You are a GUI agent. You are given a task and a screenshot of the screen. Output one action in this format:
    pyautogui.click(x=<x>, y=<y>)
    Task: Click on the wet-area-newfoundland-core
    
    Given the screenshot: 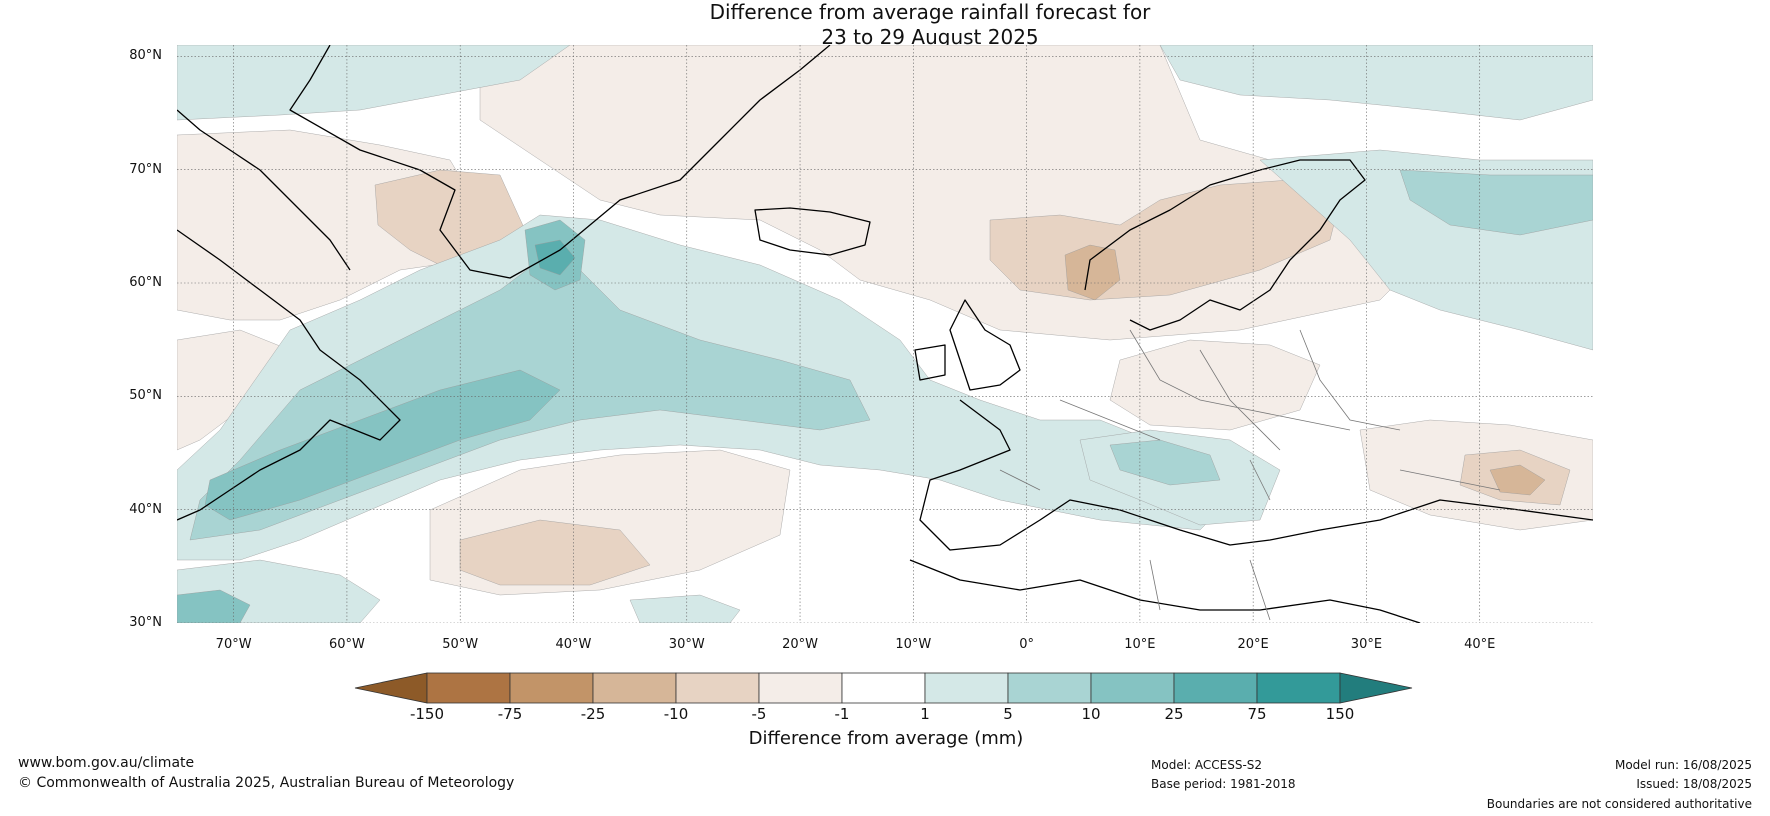 What is the action you would take?
    pyautogui.click(x=382, y=445)
    